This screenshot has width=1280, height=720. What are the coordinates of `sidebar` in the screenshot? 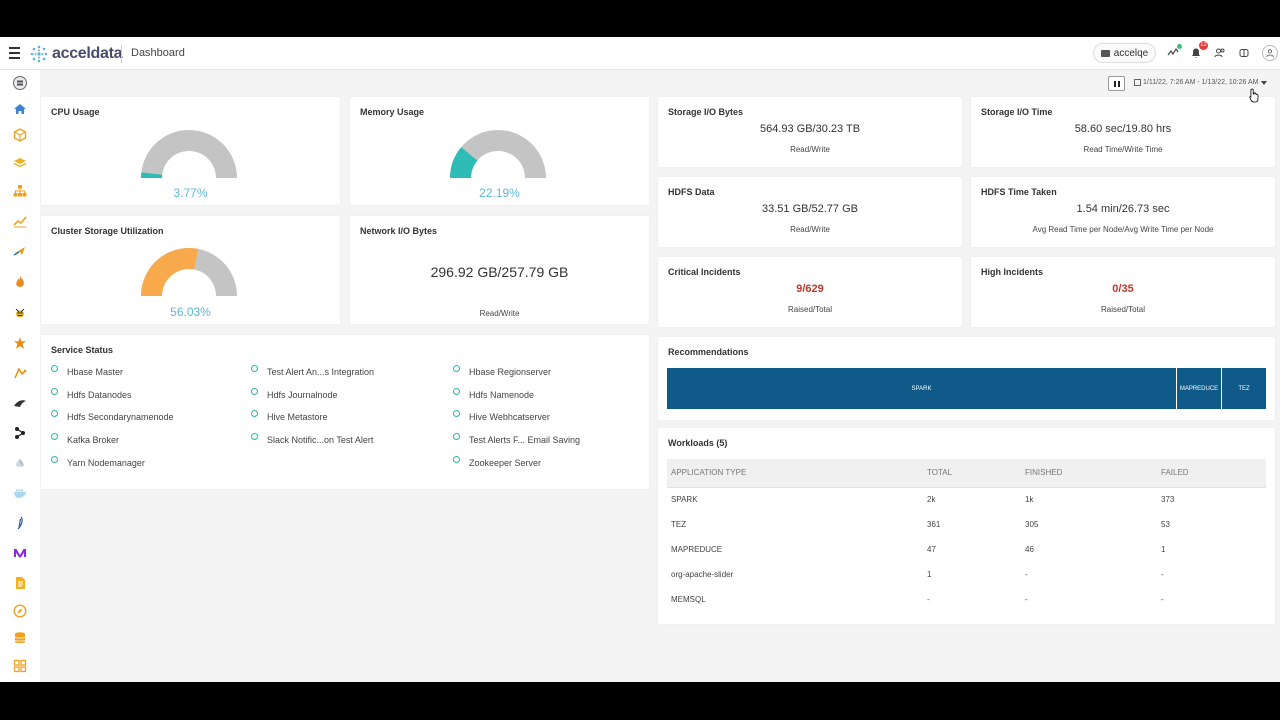 It's located at (20, 376).